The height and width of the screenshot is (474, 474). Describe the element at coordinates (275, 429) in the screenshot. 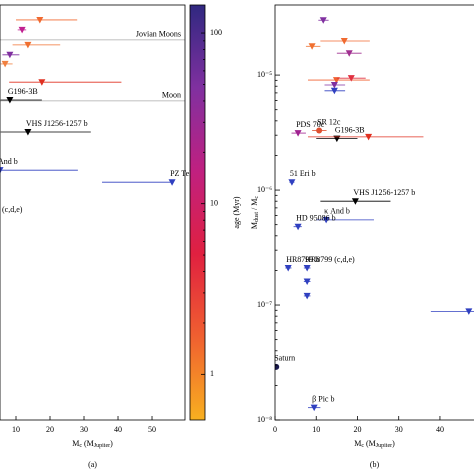

I see `x-tick-label: 0` at that location.